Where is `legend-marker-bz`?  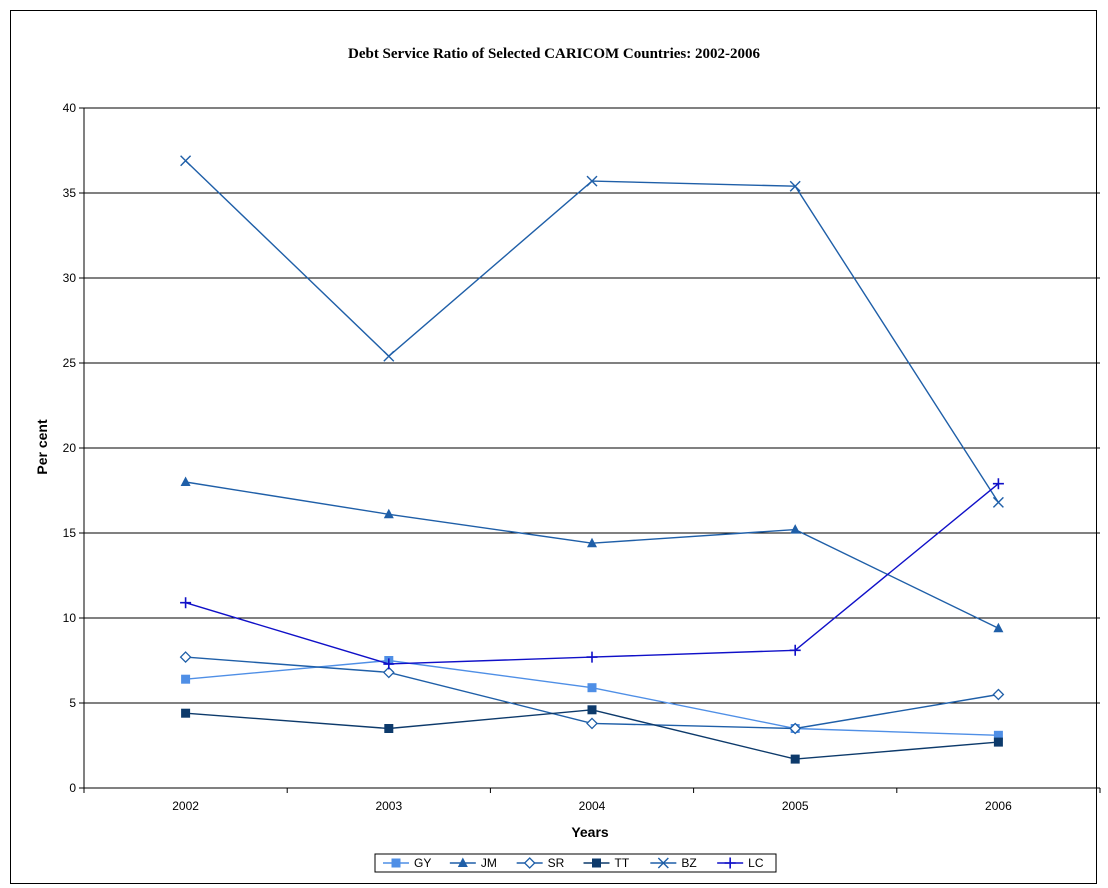
legend-marker-bz is located at coordinates (663, 863).